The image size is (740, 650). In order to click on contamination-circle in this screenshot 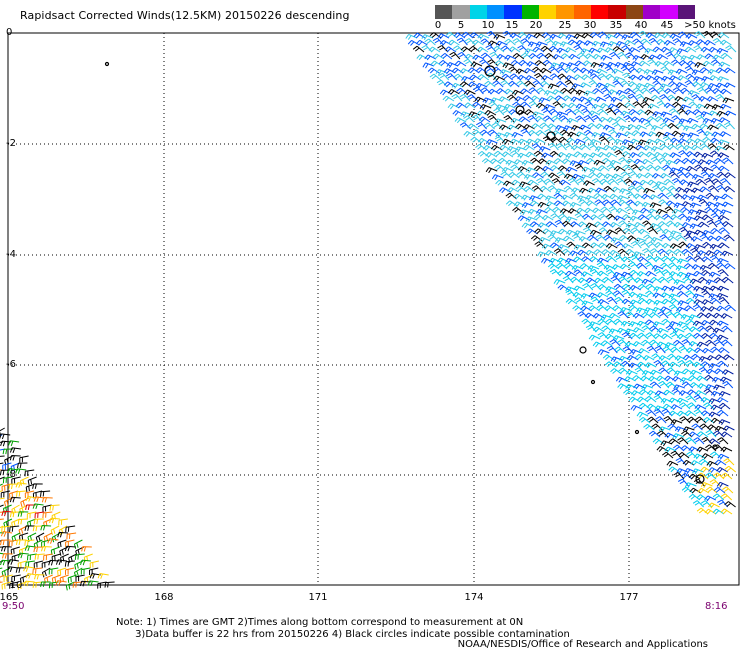, I will do `click(700, 479)`.